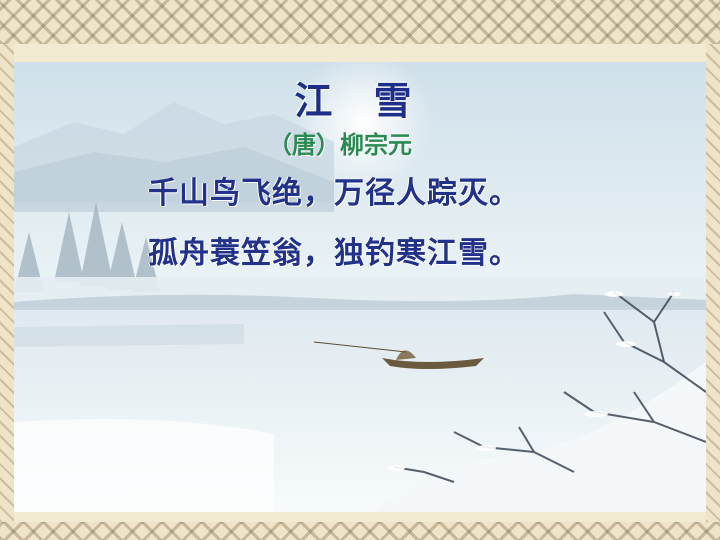  What do you see at coordinates (340, 145) in the screenshot?
I see `poem-author: （唐）柳宗元` at bounding box center [340, 145].